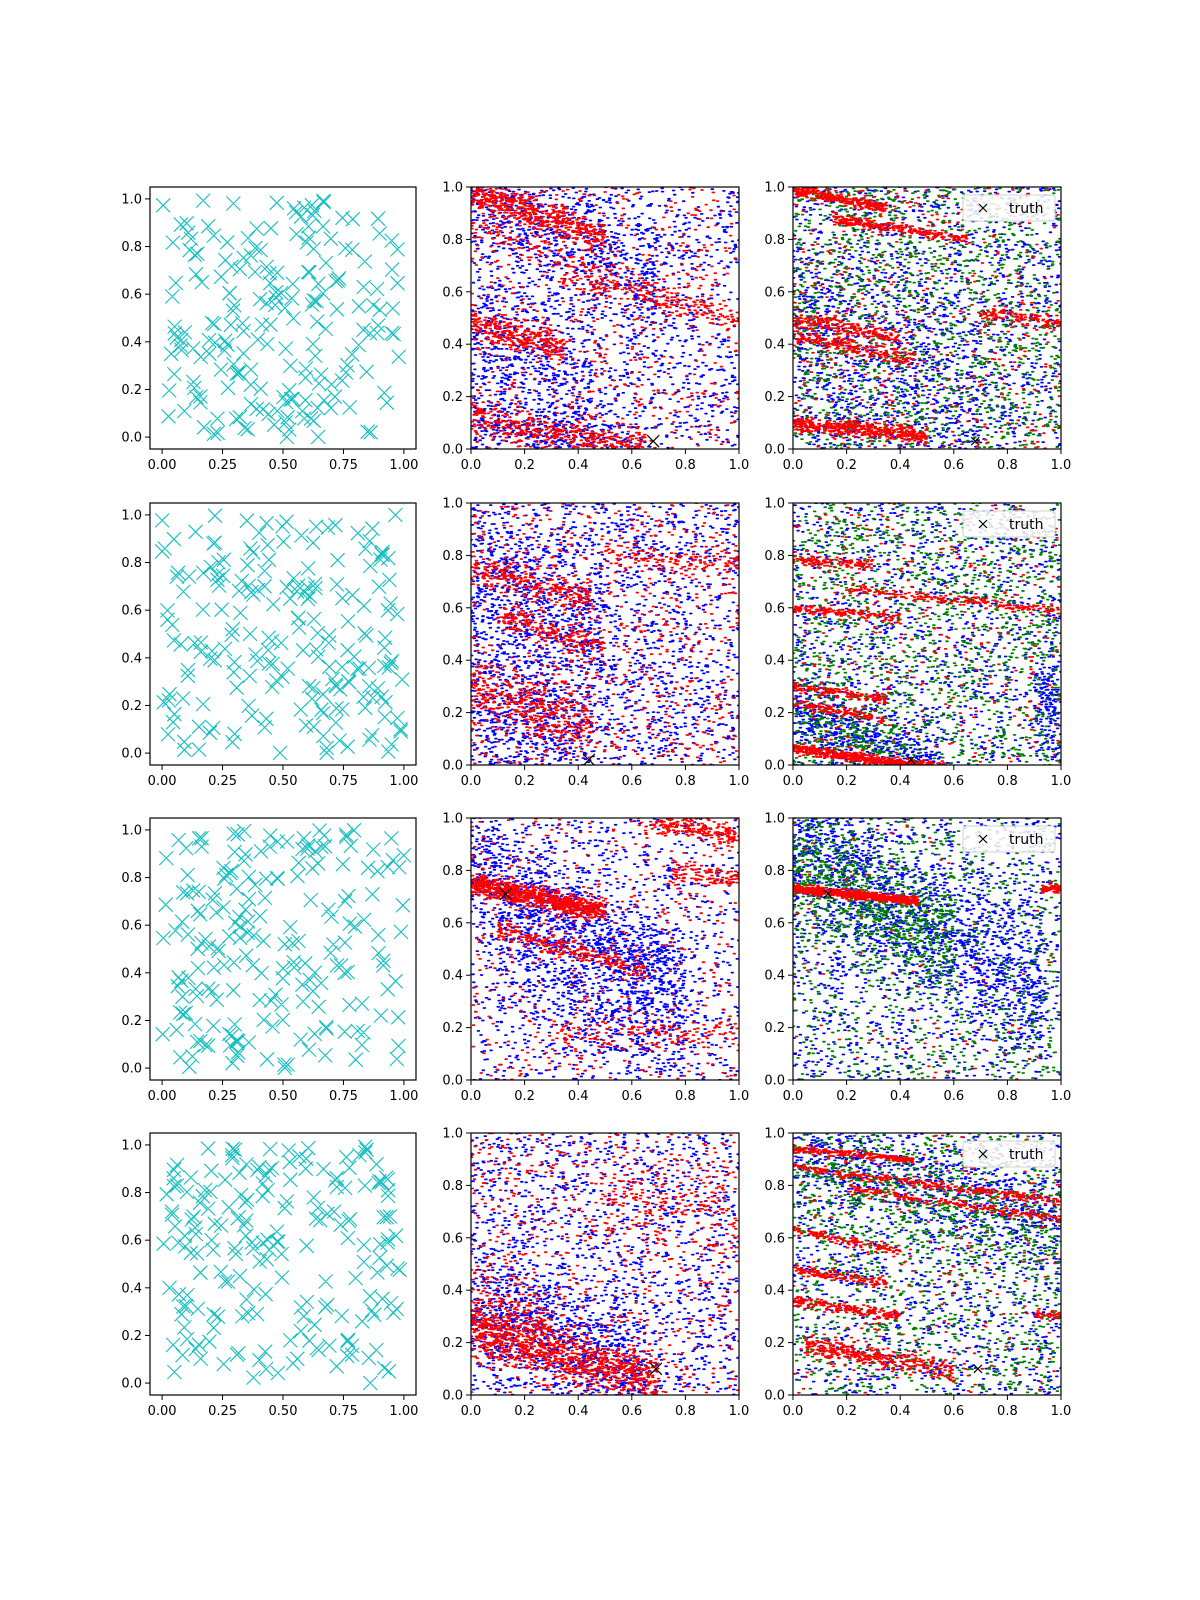 This screenshot has width=1200, height=1600. What do you see at coordinates (927, 634) in the screenshot?
I see `series-red-points` at bounding box center [927, 634].